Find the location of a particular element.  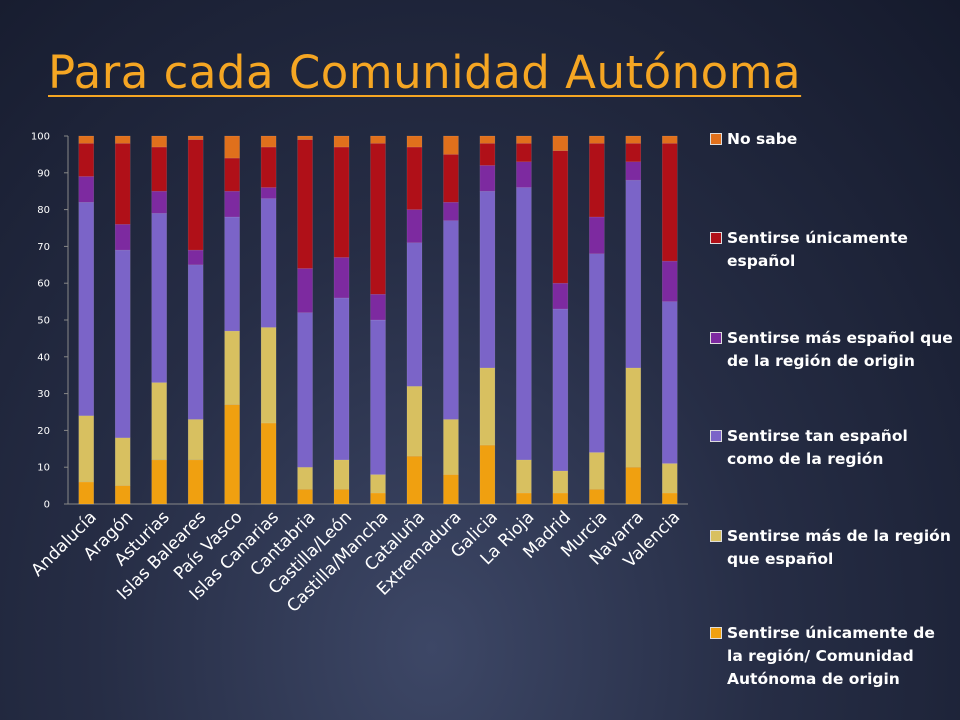

bar-segment-aragón-s4 is located at coordinates (122, 184).